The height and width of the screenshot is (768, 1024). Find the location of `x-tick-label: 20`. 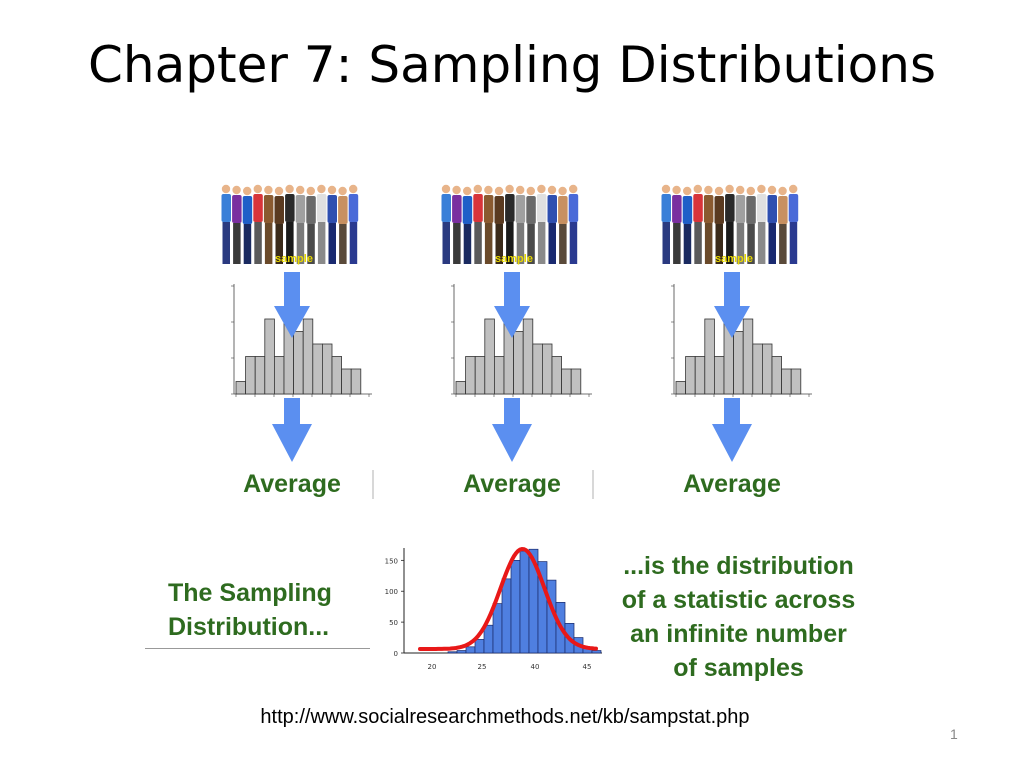

x-tick-label: 20 is located at coordinates (432, 667).